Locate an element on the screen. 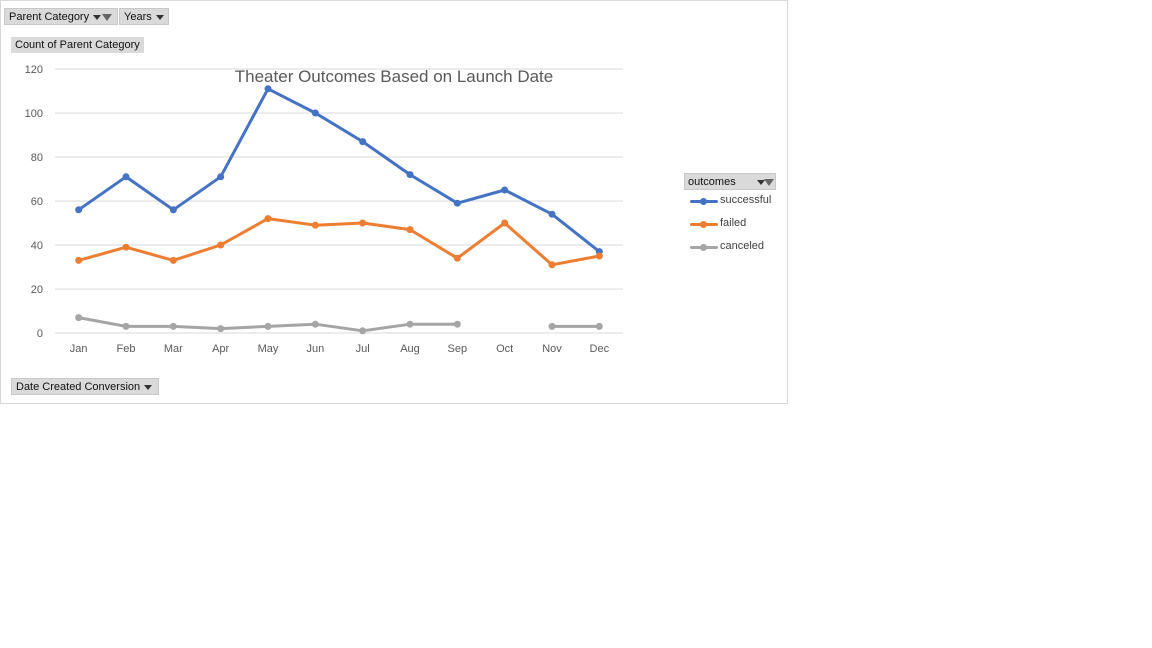  value-field-button: Count of Parent Category is located at coordinates (77, 45).